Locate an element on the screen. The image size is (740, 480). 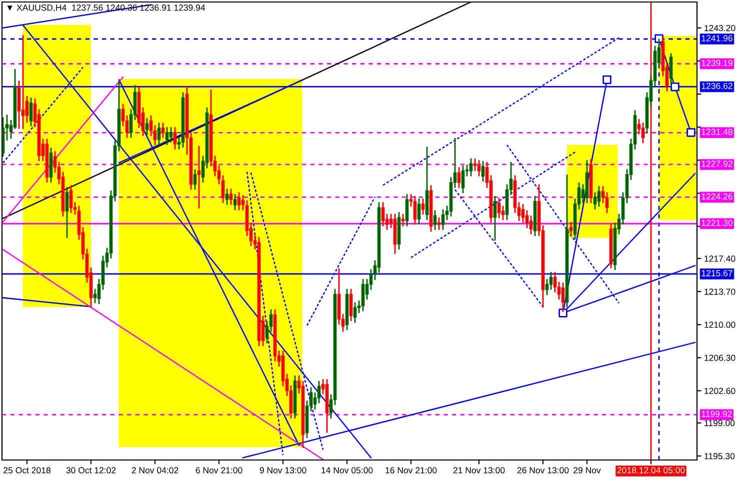
x-tick-label: 16 Nov 21:00 is located at coordinates (411, 470).